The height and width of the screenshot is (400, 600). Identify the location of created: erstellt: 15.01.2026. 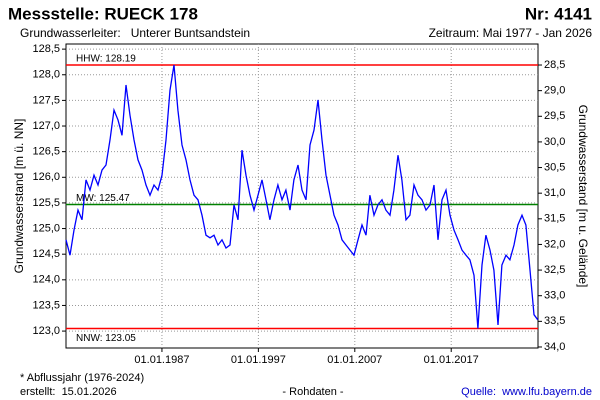
(68, 392).